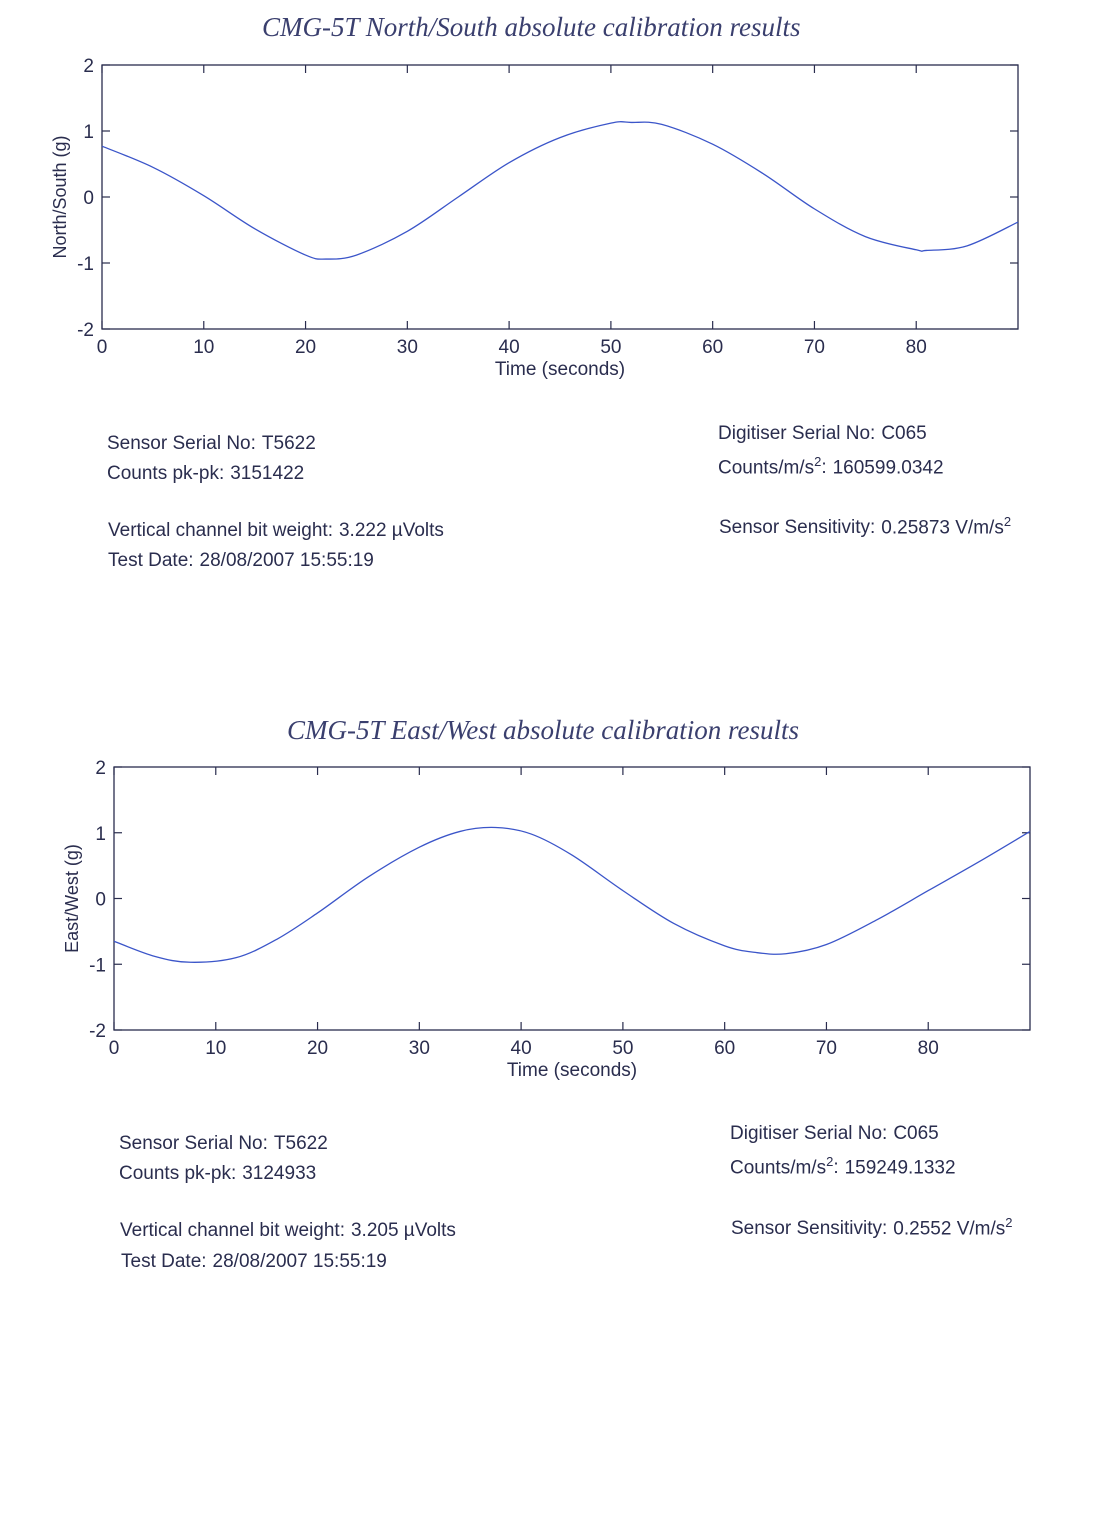 The image size is (1120, 1520). Describe the element at coordinates (279, 1173) in the screenshot. I see `counts-pkpk-value: 3124933` at that location.